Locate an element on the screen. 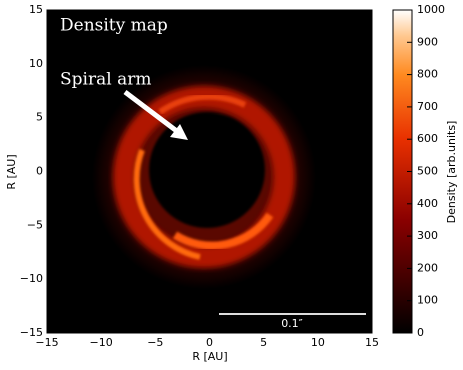  colorbar-tick-label: 100 is located at coordinates (427, 300).